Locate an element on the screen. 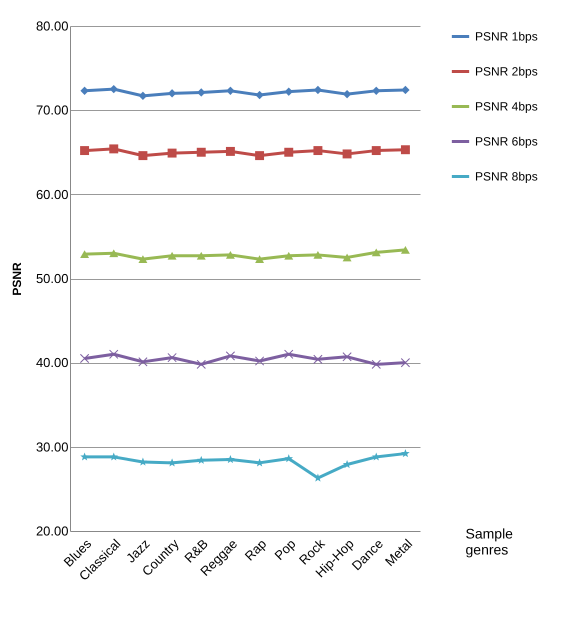  legend-label: PSNR 2bps is located at coordinates (506, 71).